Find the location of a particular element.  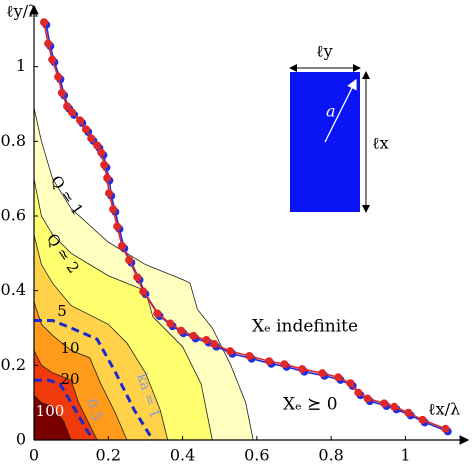

x-tick-label: 1 is located at coordinates (405, 455).